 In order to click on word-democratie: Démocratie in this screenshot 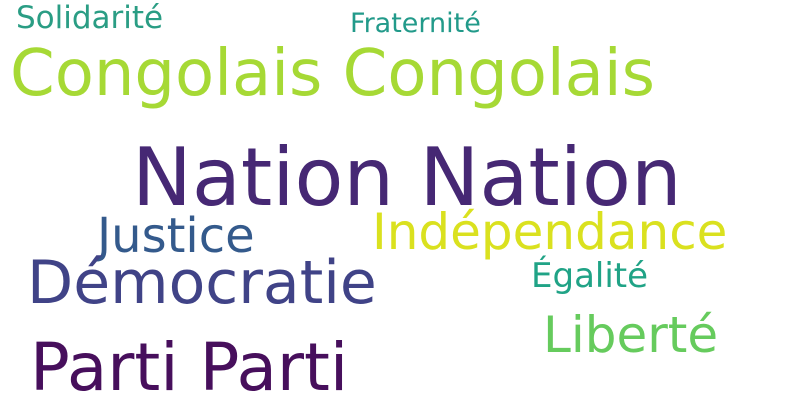, I will do `click(202, 283)`.